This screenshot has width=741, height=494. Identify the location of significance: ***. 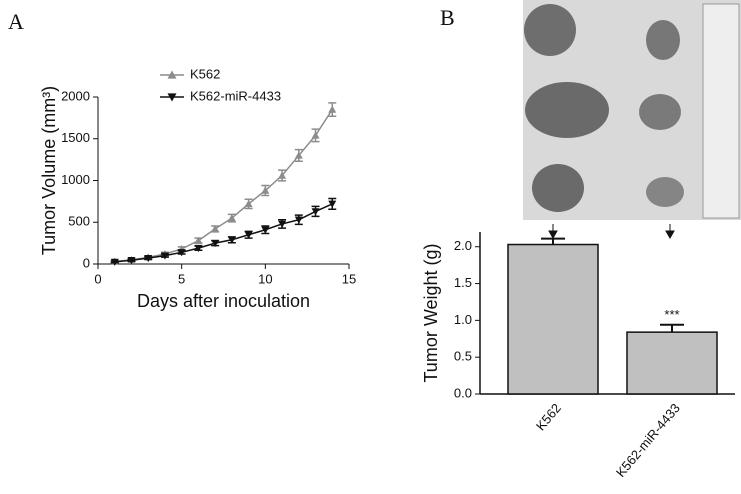
(671, 314).